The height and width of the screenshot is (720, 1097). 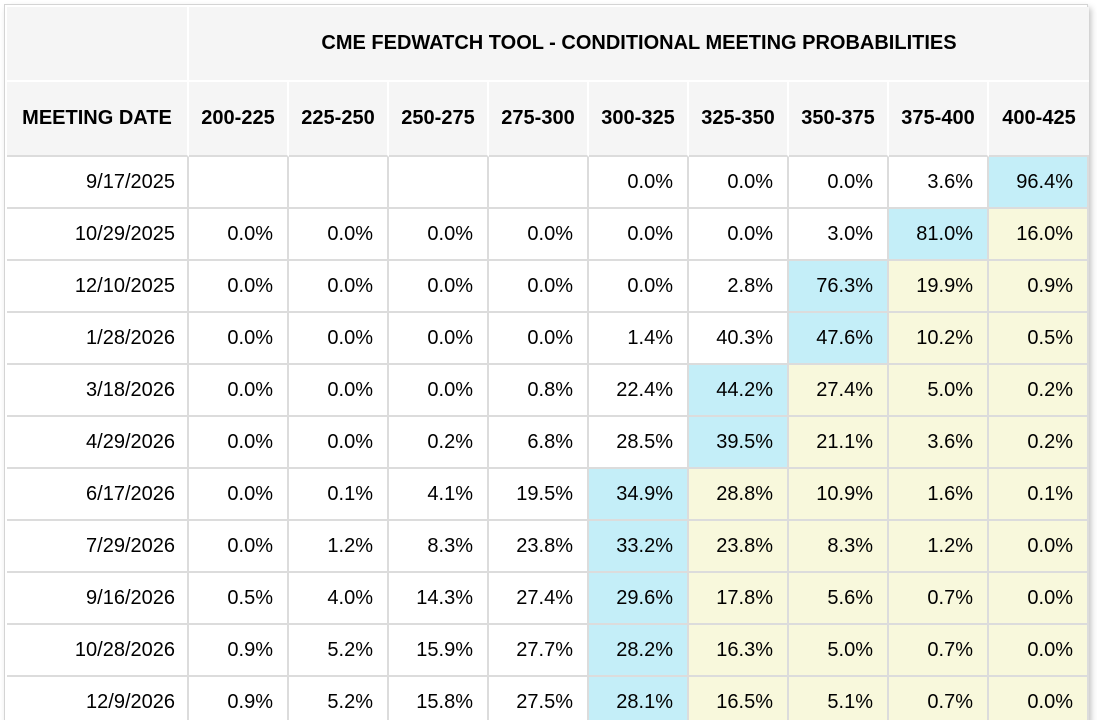 I want to click on probability-cell: 1.4%, so click(x=639, y=339).